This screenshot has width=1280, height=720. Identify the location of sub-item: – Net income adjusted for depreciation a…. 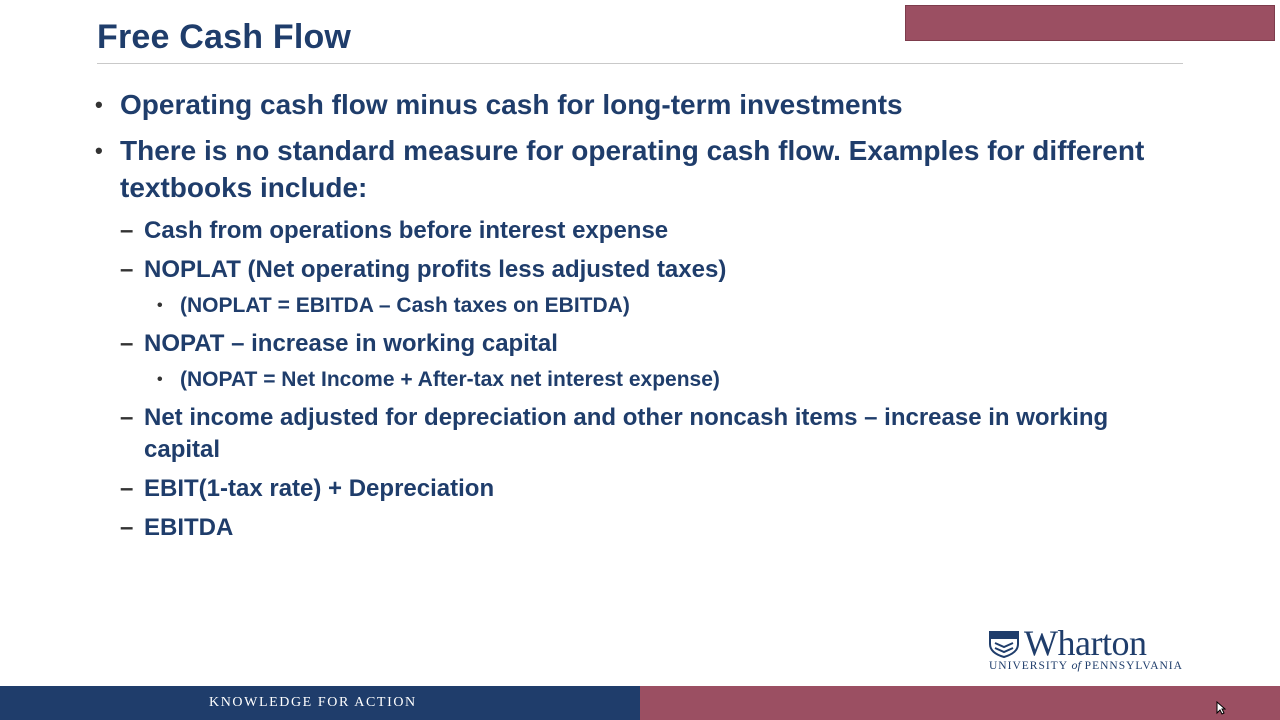
(642, 434).